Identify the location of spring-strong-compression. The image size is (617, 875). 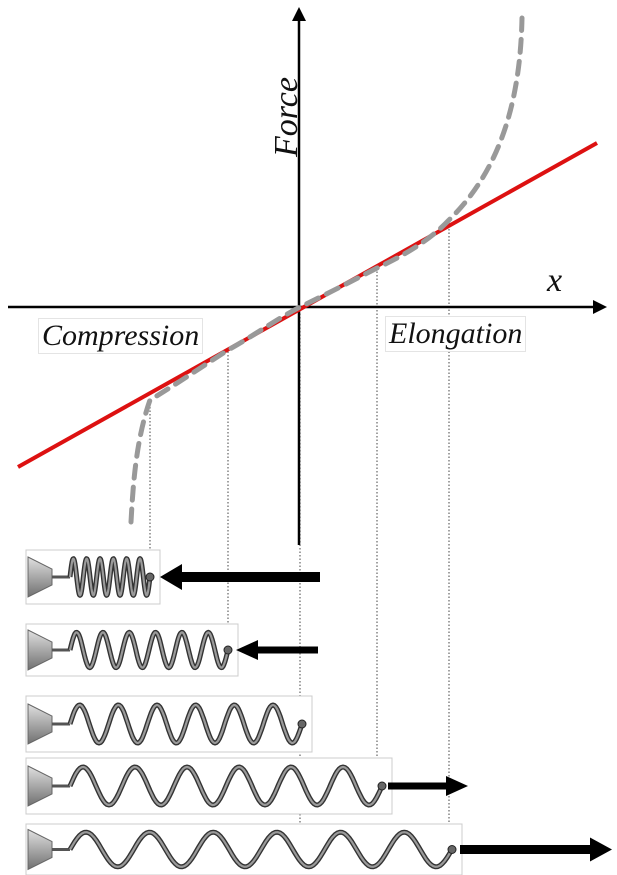
(172, 577).